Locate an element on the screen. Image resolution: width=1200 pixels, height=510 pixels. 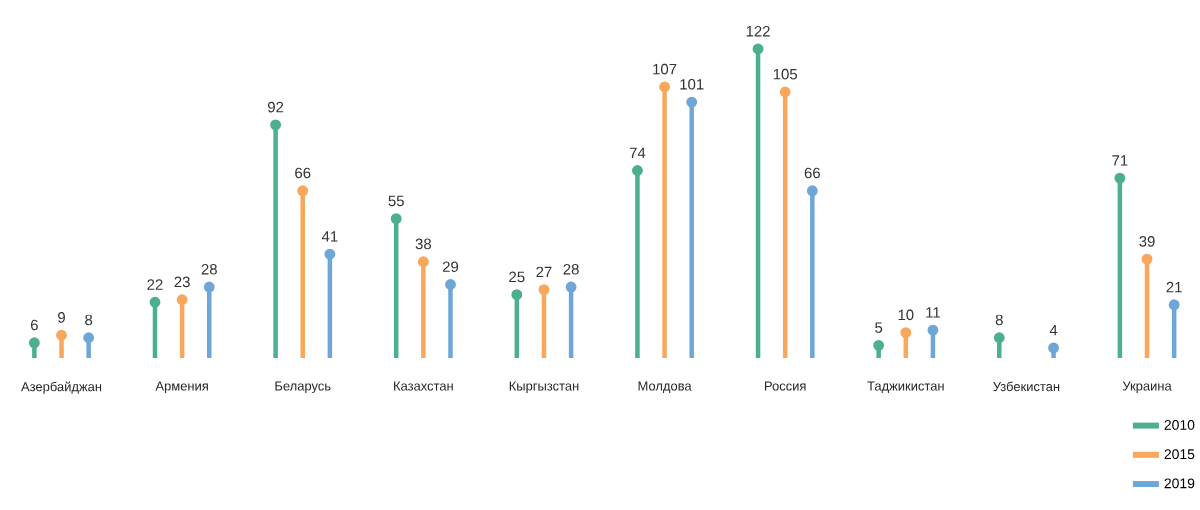
data-label: 101 is located at coordinates (692, 84).